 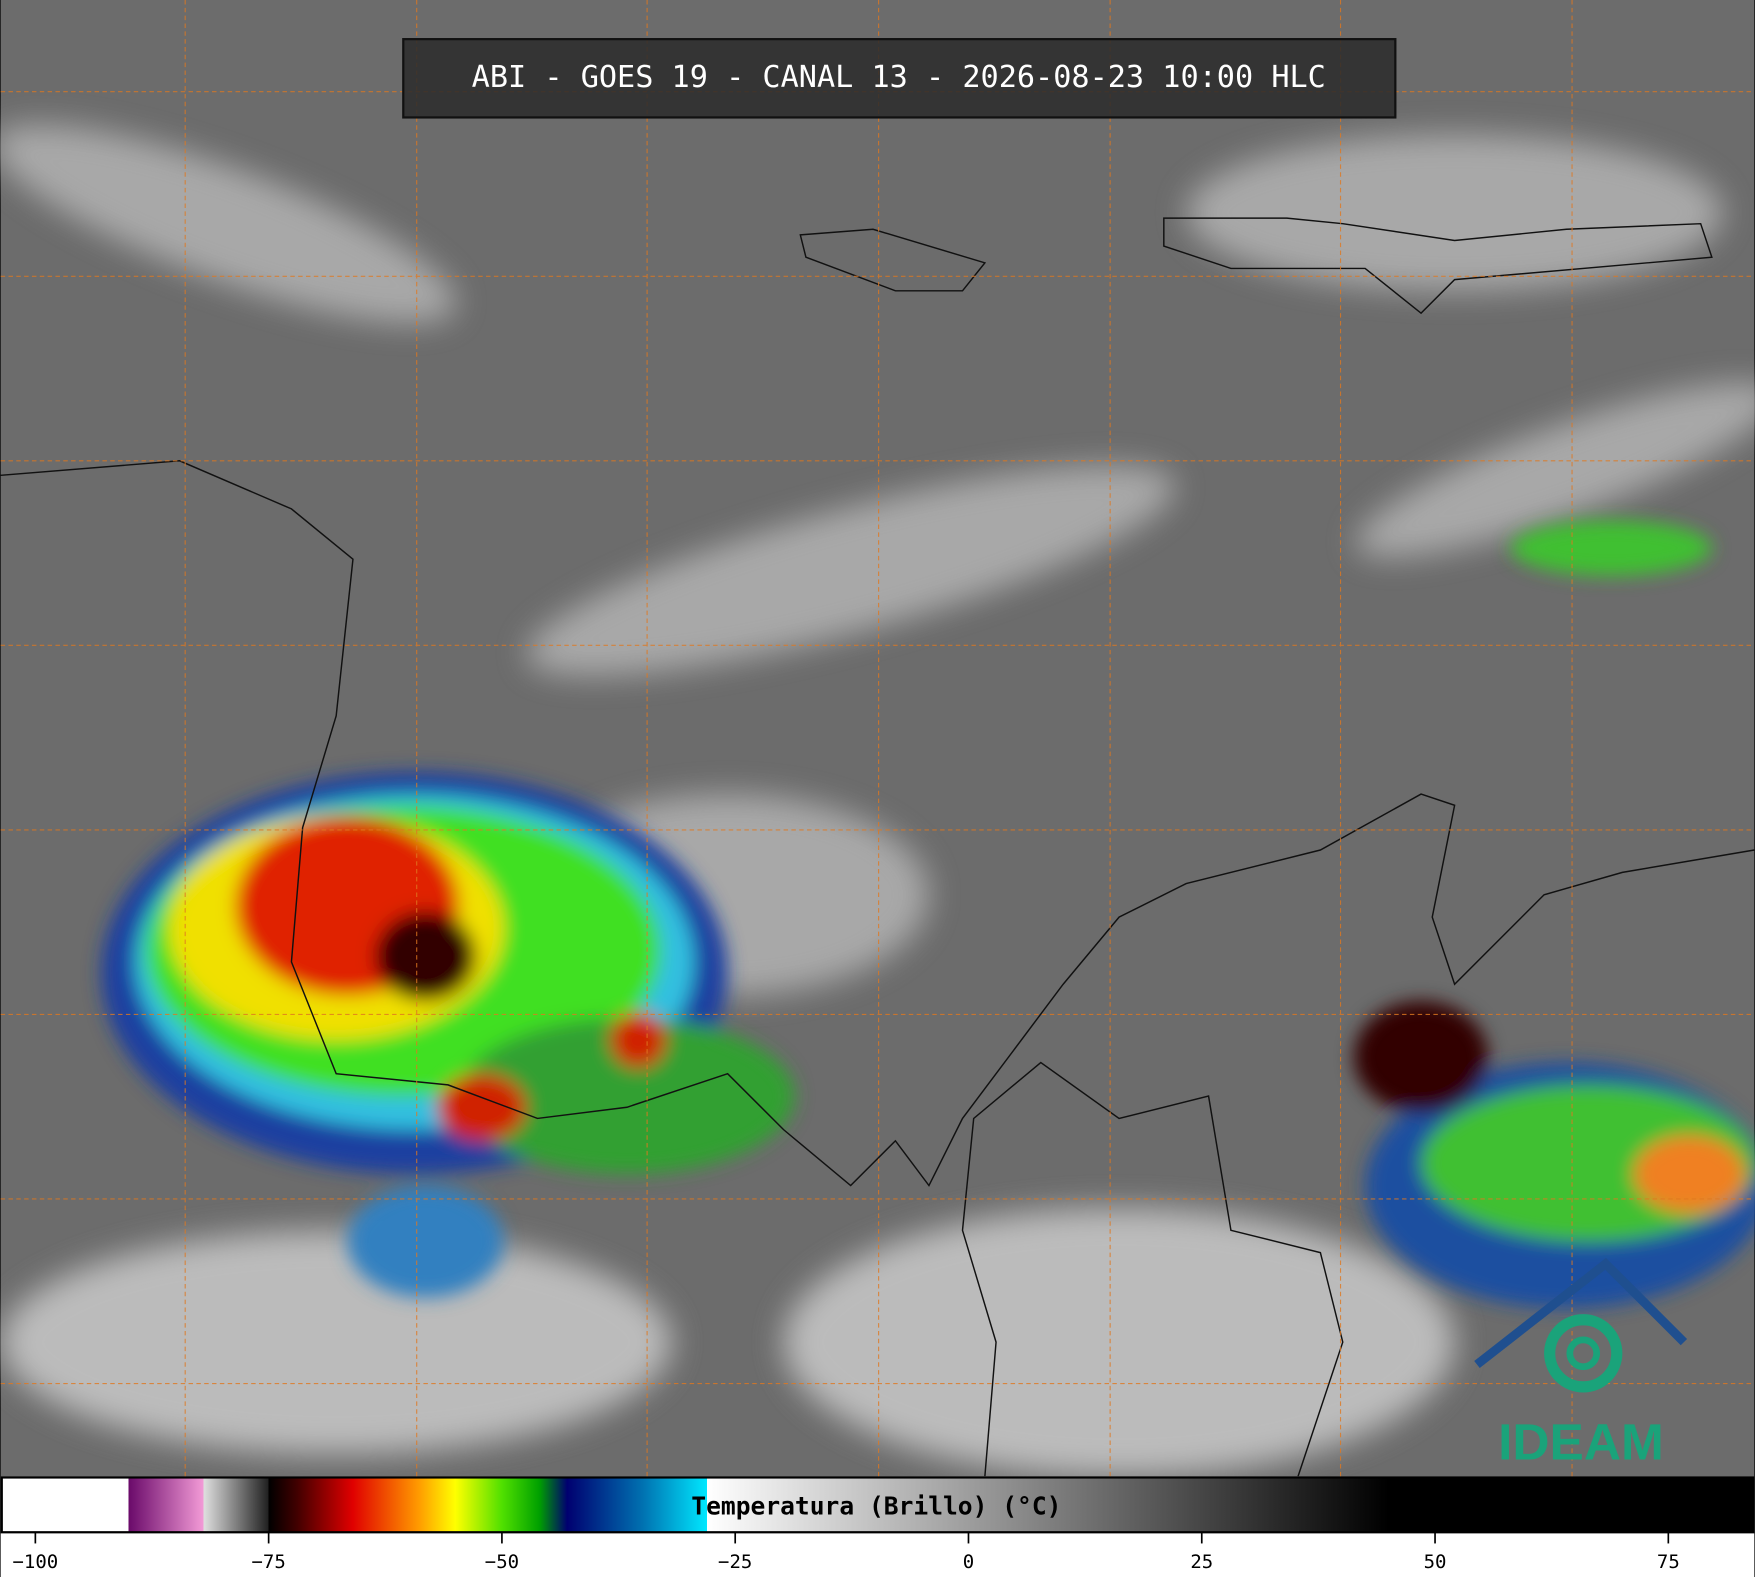 I want to click on colorbar-label: Temperatura (Brillo) (°C), so click(x=876, y=1506).